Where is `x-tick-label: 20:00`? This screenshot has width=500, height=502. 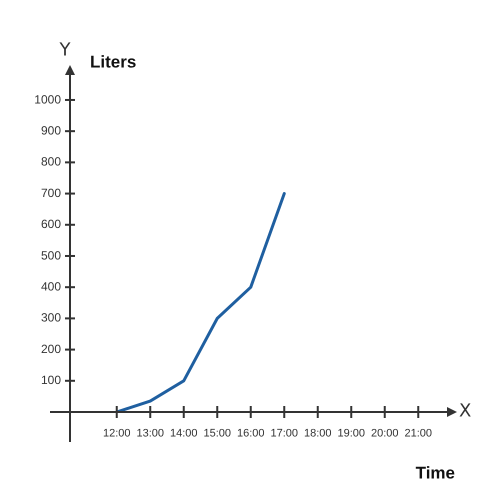
x-tick-label: 20:00 is located at coordinates (384, 434).